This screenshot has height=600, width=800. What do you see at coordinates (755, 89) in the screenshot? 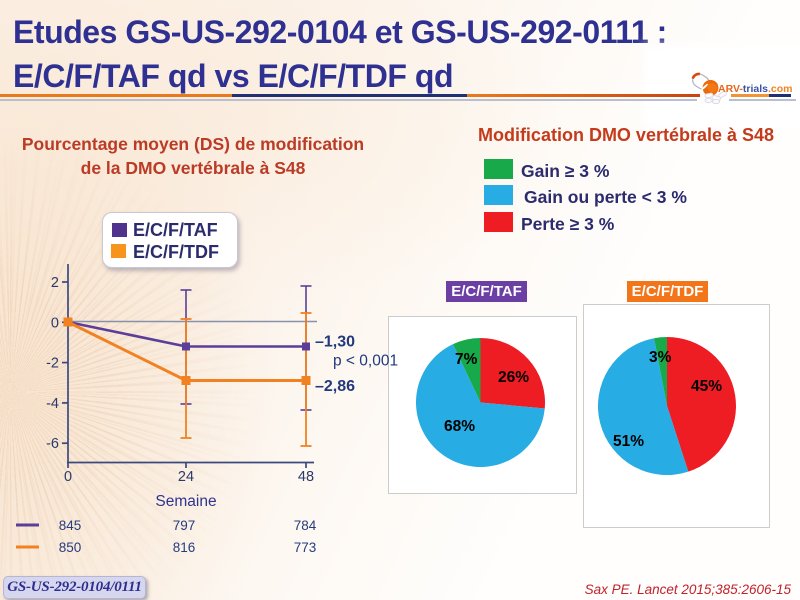
I see `svg-text: ARV-trials.com` at bounding box center [755, 89].